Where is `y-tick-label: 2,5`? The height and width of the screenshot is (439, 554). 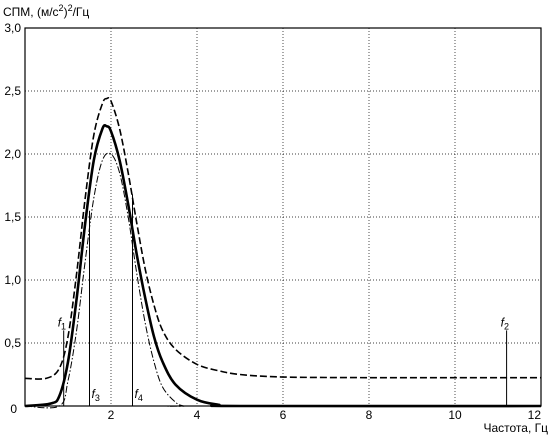 y-tick-label: 2,5 is located at coordinates (12, 91).